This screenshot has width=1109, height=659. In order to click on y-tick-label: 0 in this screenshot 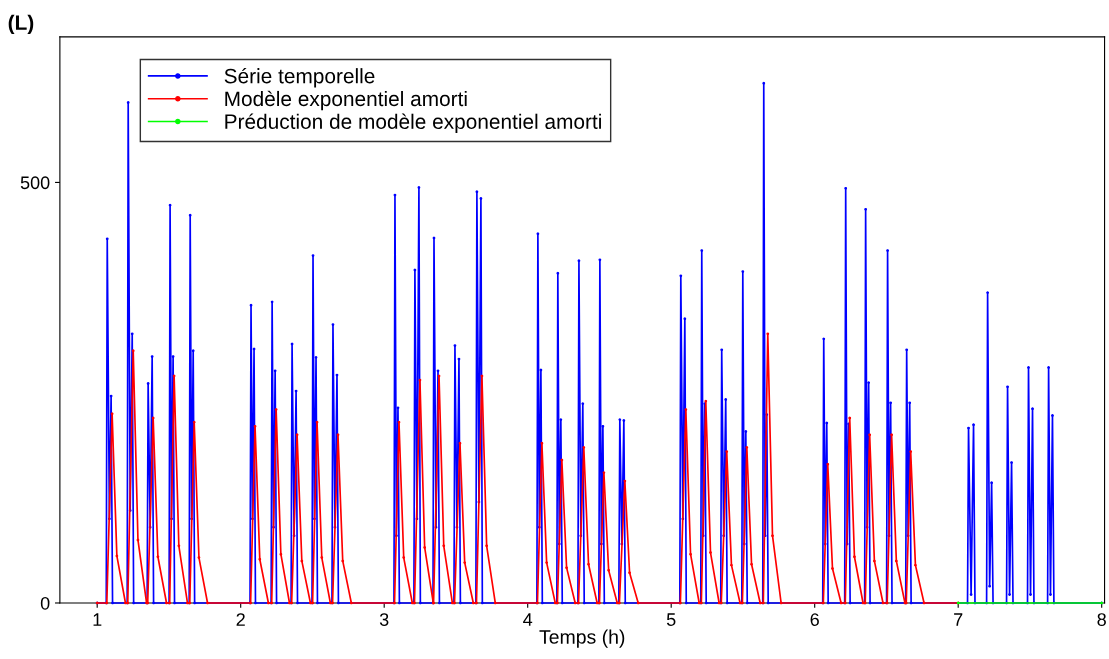, I will do `click(45, 603)`.